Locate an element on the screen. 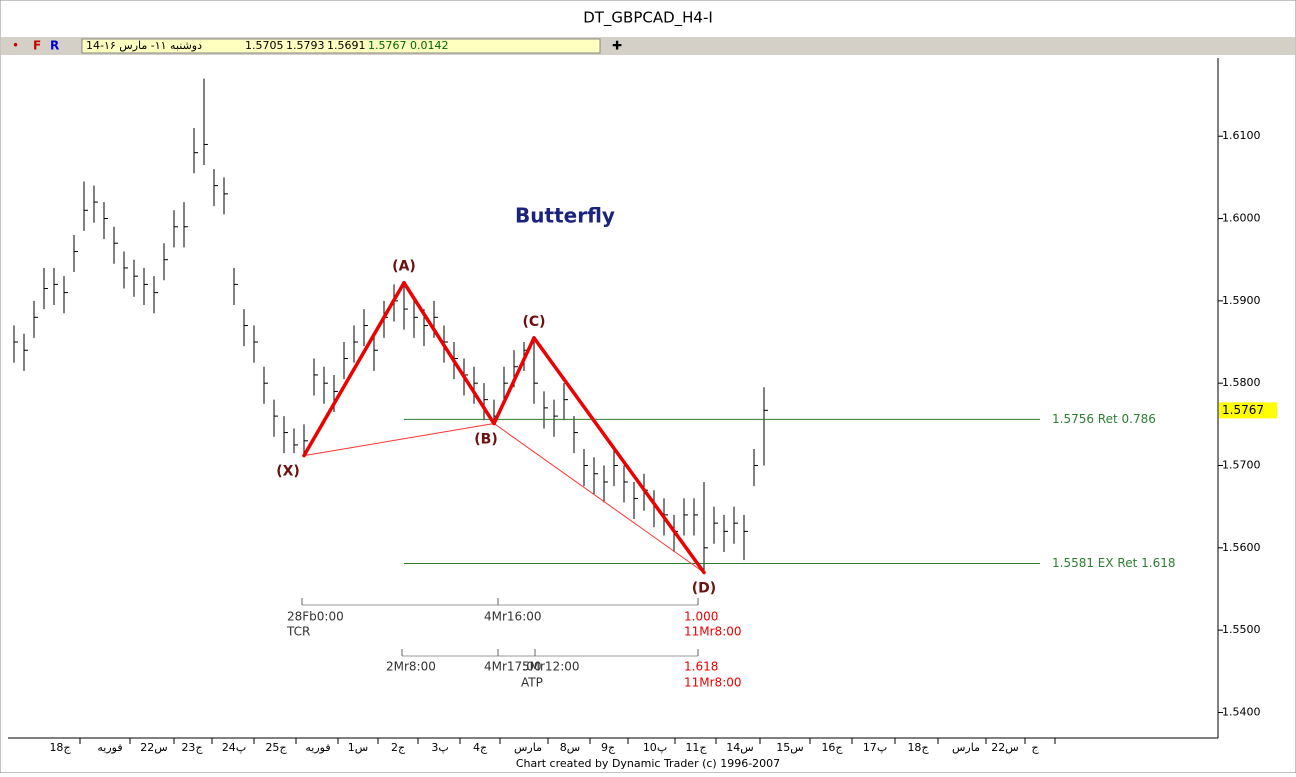 The height and width of the screenshot is (777, 1296). y-tick-label: 1.5500 is located at coordinates (1241, 629).